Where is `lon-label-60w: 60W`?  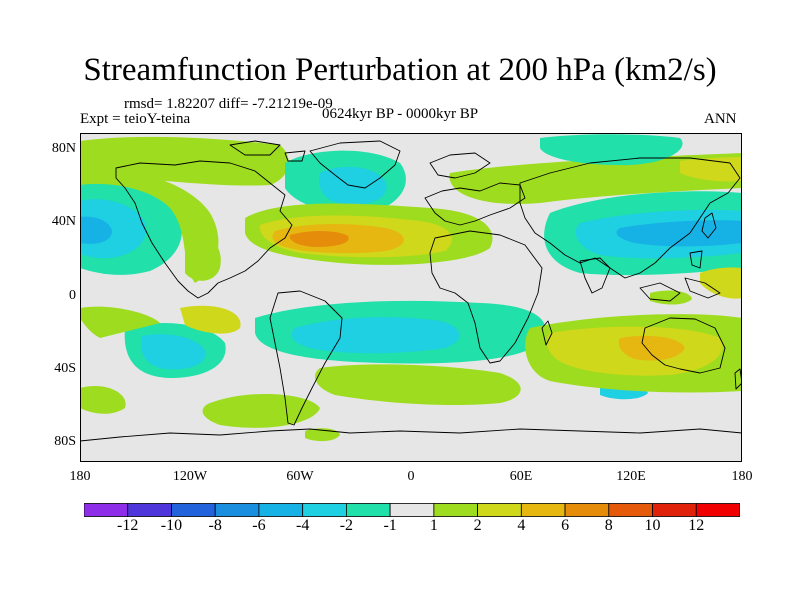
lon-label-60w: 60W is located at coordinates (300, 476).